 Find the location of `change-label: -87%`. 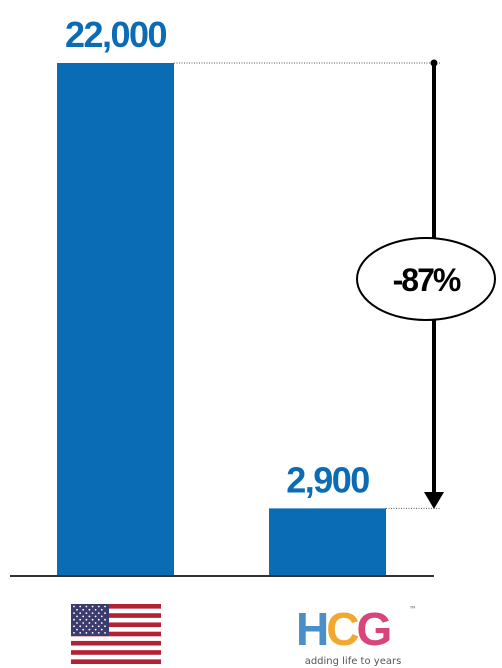

change-label: -87% is located at coordinates (427, 280).